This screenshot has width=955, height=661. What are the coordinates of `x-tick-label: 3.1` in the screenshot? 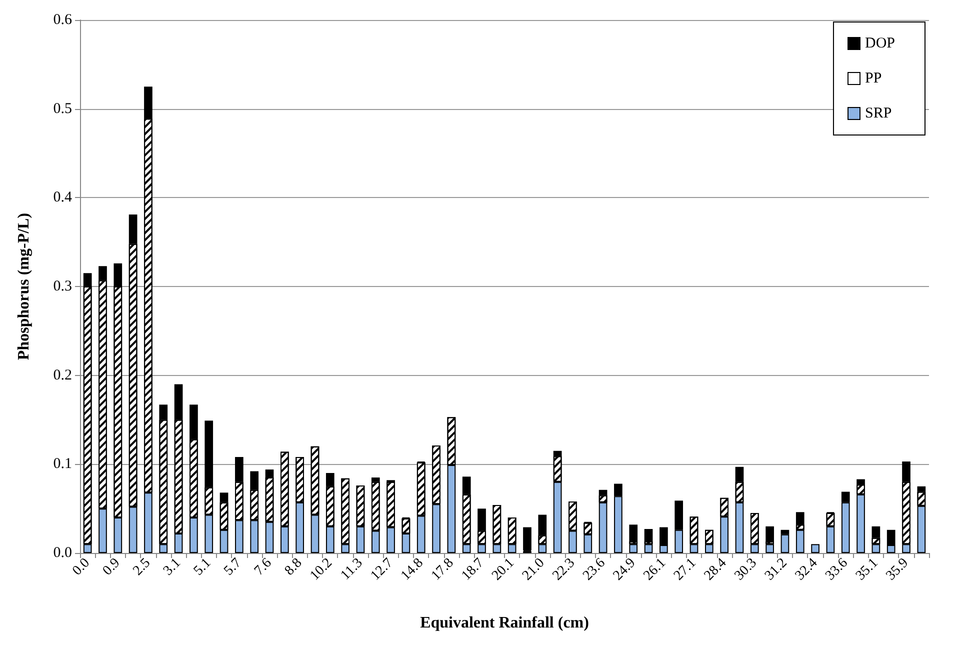 It's located at (172, 567).